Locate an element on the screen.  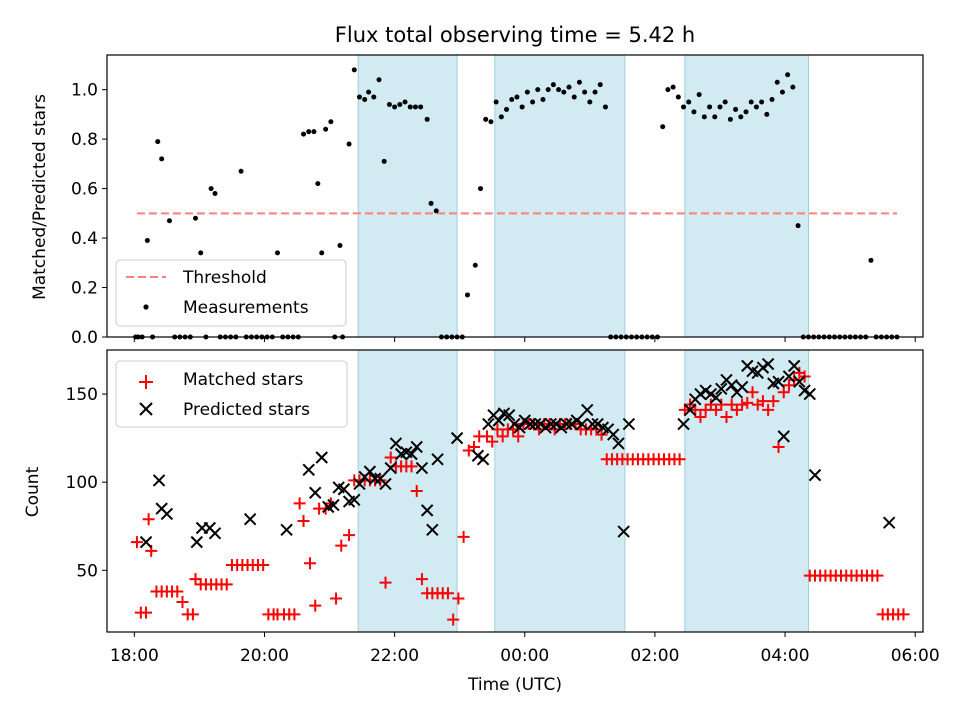
chart-title: Flux total observing time = 5.42 h is located at coordinates (515, 35).